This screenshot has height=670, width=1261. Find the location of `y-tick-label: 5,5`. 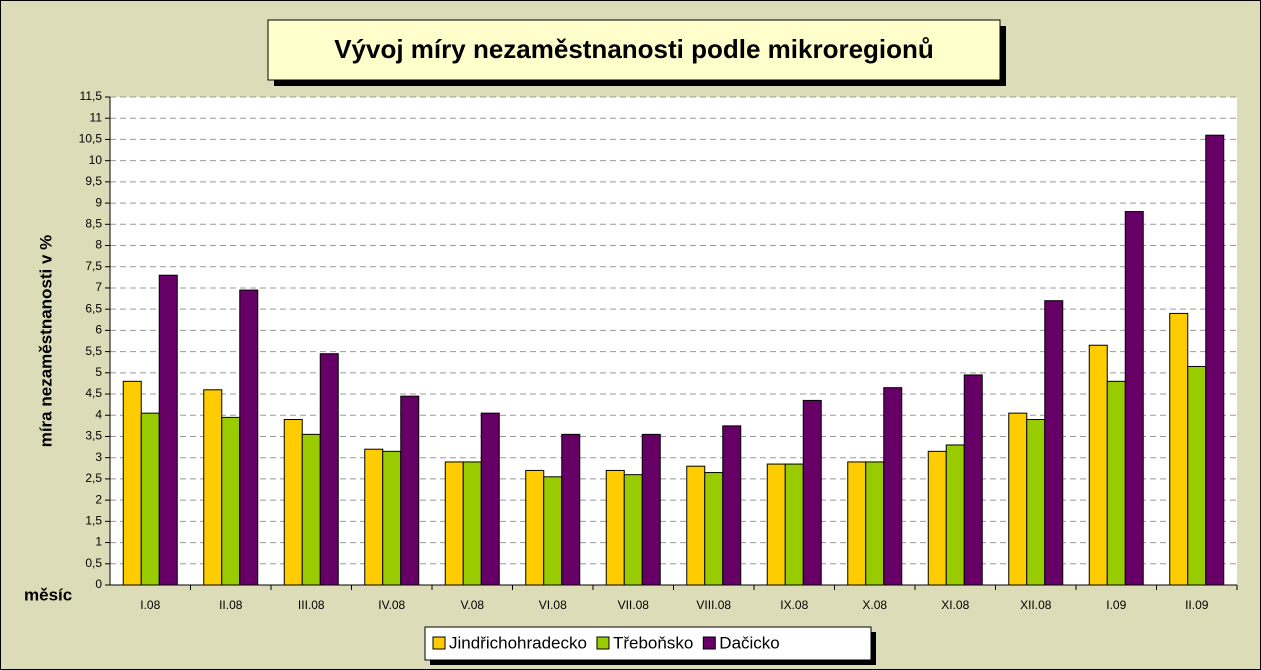

y-tick-label: 5,5 is located at coordinates (93, 351).